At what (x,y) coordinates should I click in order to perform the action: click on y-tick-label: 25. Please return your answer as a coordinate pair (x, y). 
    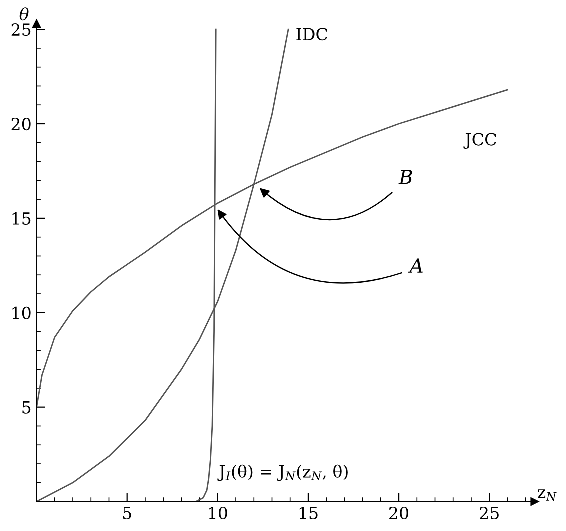
    Looking at the image, I should click on (21, 30).